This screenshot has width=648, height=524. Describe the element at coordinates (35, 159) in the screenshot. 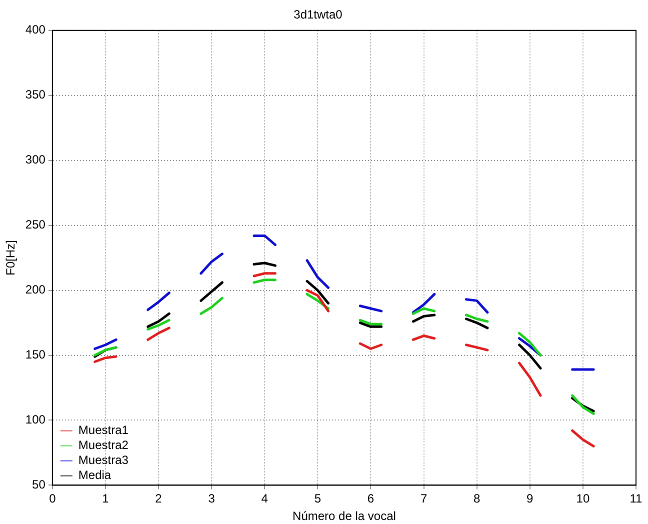

I see `y-tick-label: 300` at that location.